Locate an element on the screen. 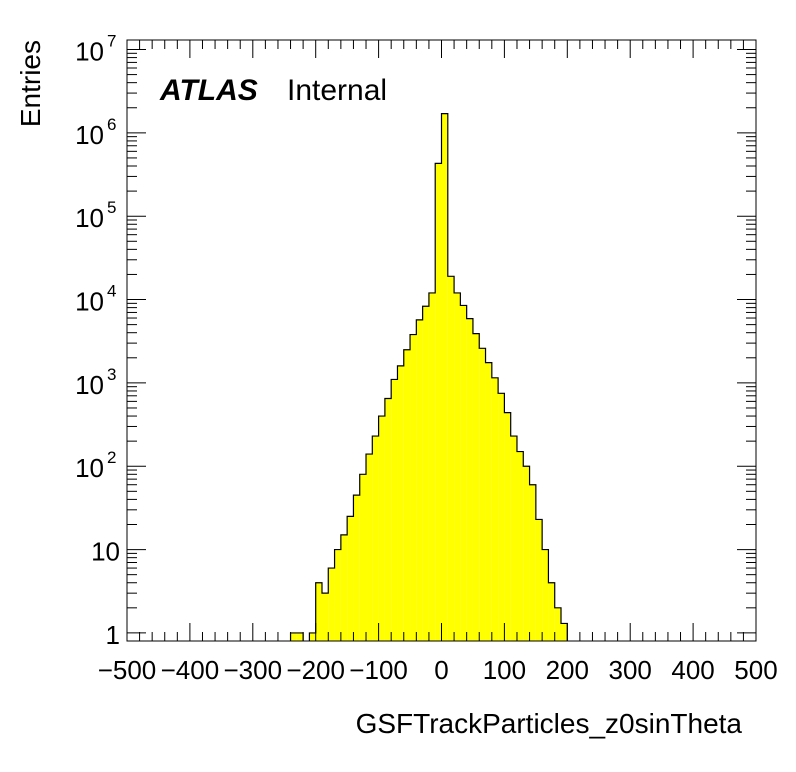 Image resolution: width=796 pixels, height=772 pixels. y-tick-exponent: 3 is located at coordinates (111, 374).